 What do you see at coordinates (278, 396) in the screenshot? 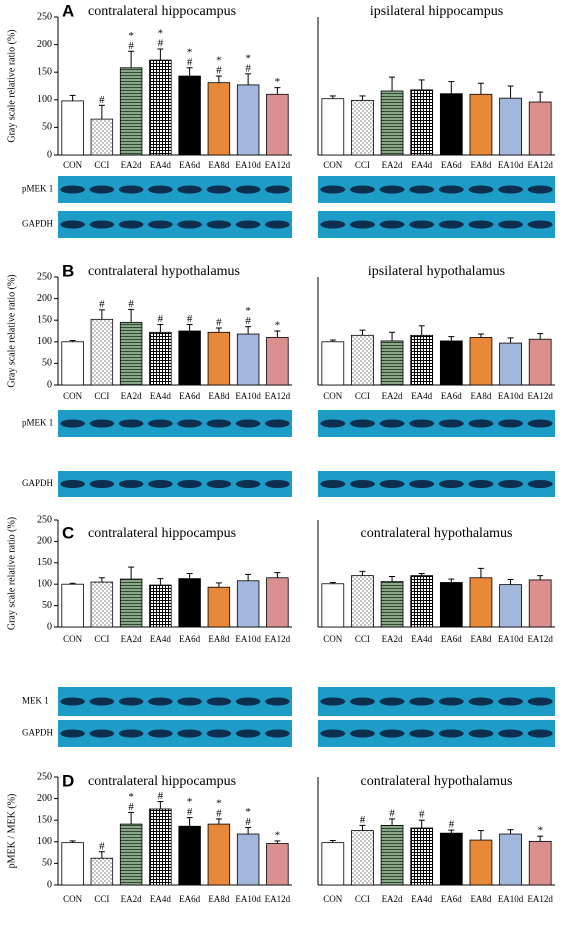
I see `x-tick-label: EA12d` at bounding box center [278, 396].